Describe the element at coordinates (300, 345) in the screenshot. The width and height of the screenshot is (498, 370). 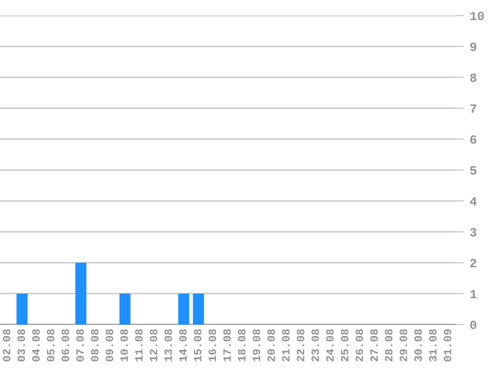
I see `x-tick-label: 22.08` at that location.